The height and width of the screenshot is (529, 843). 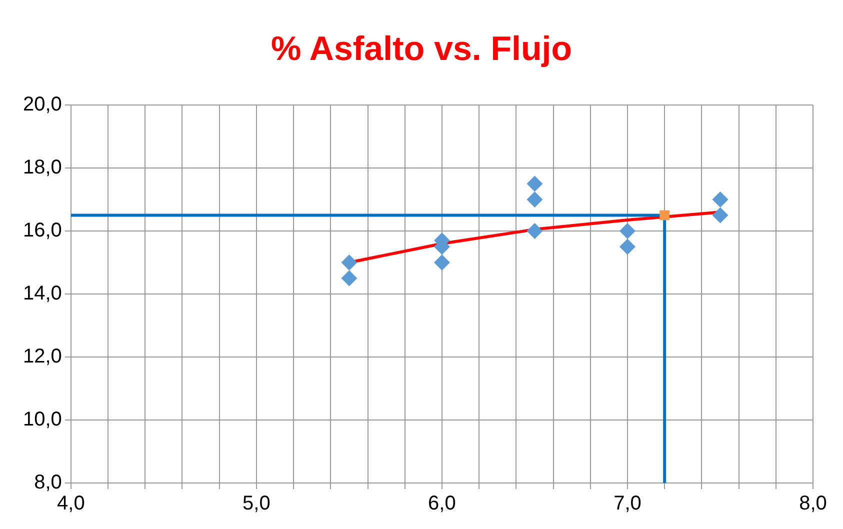 What do you see at coordinates (628, 503) in the screenshot?
I see `x-tick-label: 7,0` at bounding box center [628, 503].